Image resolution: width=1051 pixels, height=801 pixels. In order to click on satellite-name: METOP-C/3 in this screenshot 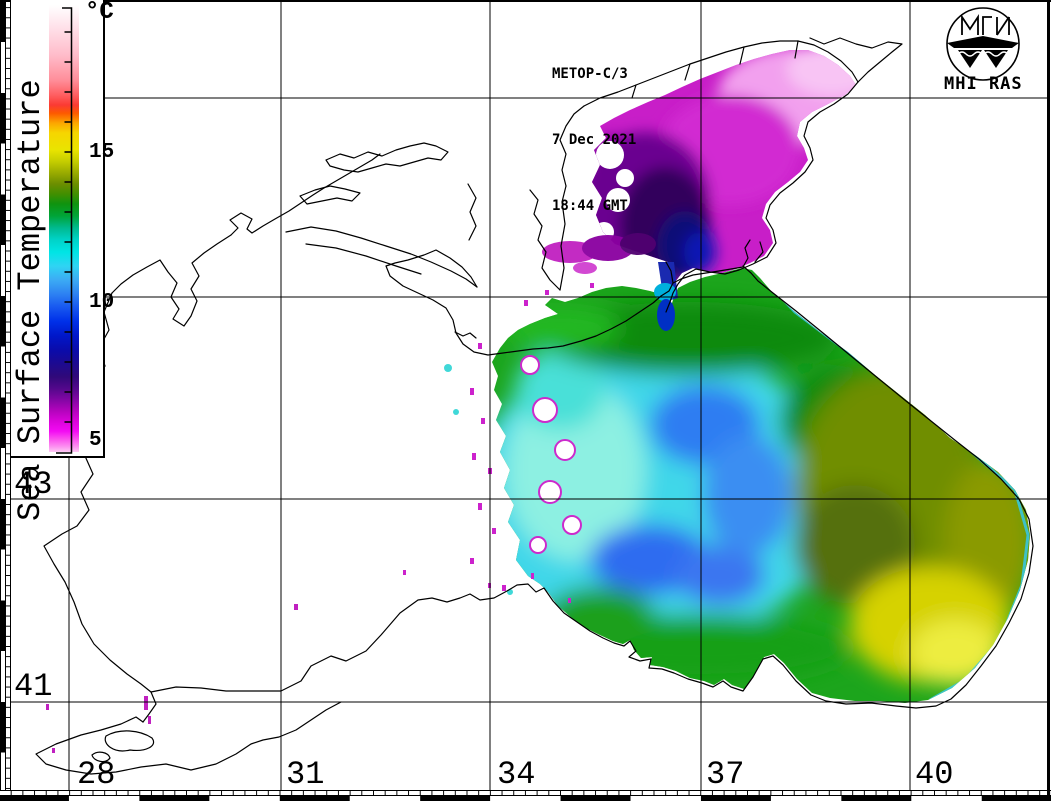, I will do `click(590, 74)`.